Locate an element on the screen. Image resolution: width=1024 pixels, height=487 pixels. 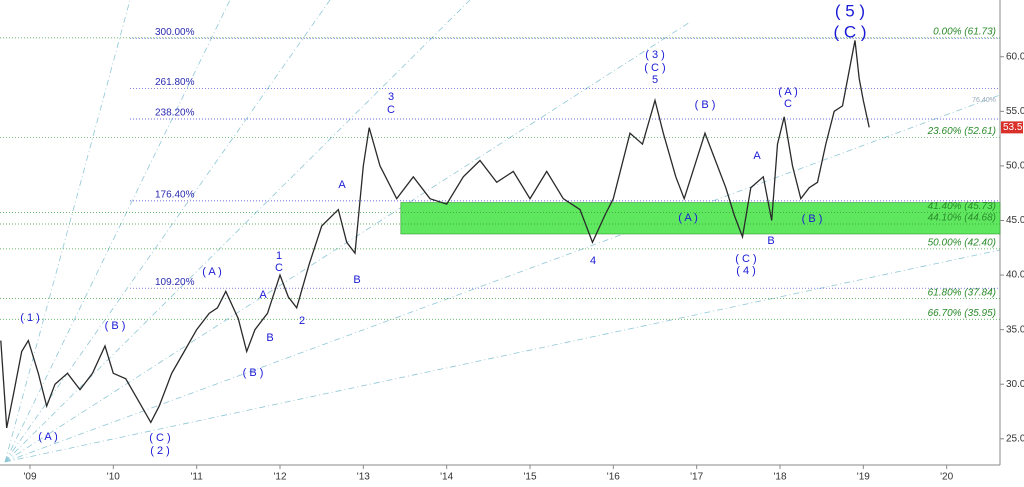
extension-label: 238.20% is located at coordinates (175, 113).